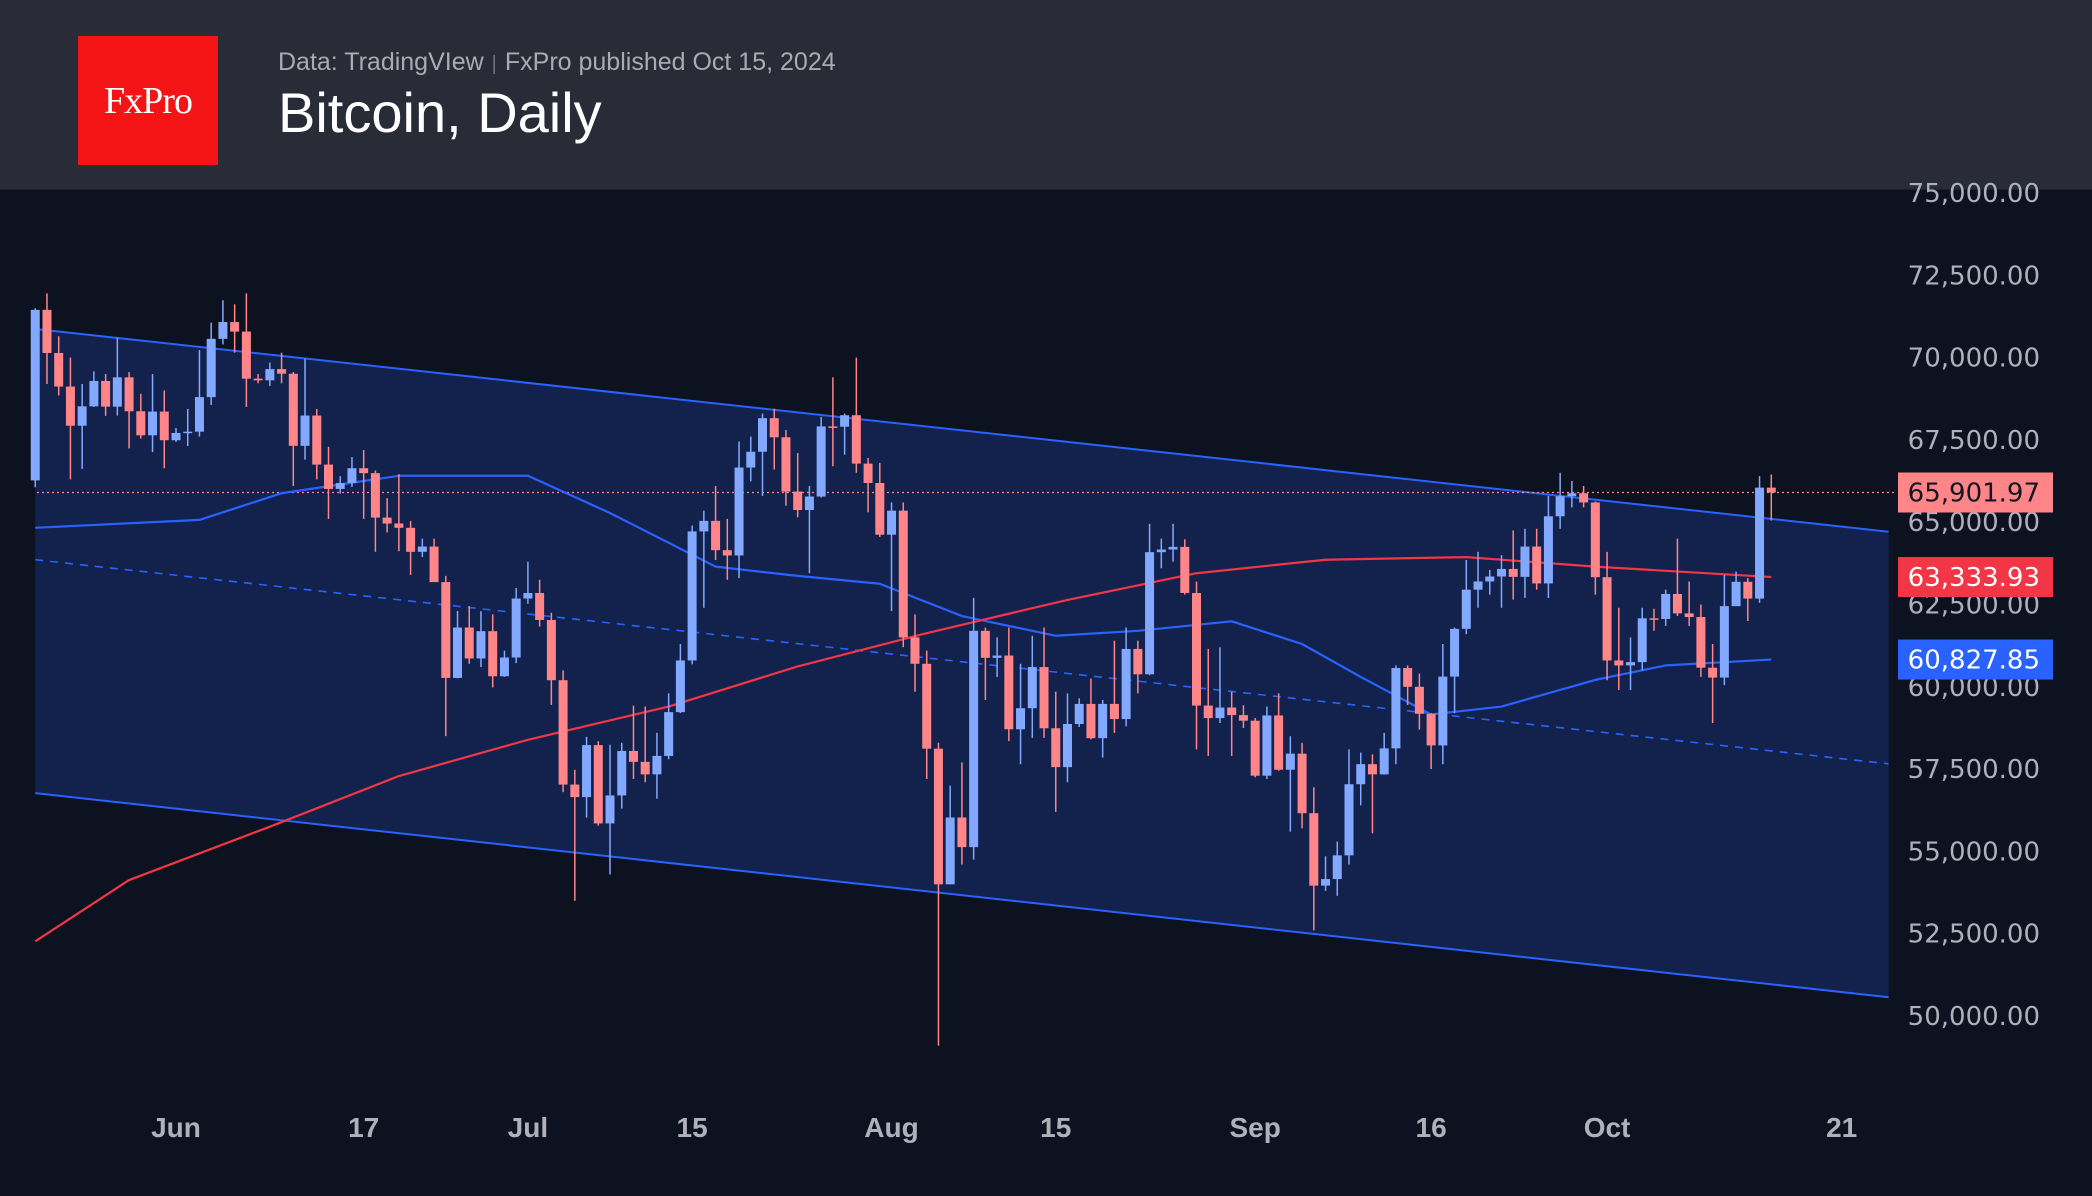  Describe the element at coordinates (528, 1127) in the screenshot. I see `x-tick-label: Jul` at that location.